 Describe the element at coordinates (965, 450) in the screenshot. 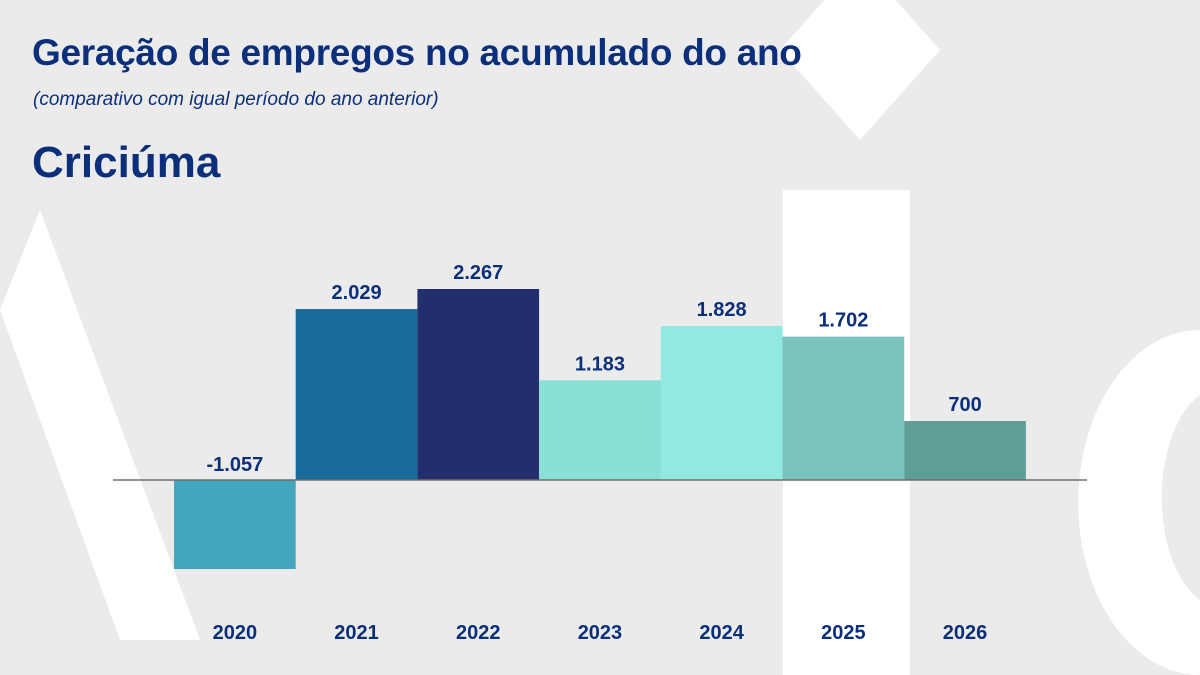

I see `bar-2026` at that location.